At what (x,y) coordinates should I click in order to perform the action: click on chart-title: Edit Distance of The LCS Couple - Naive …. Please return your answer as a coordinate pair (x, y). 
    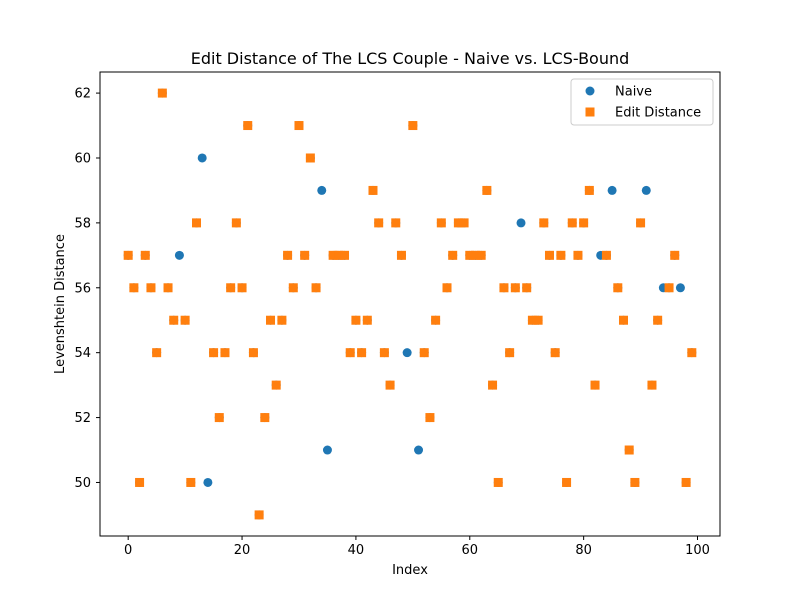
    Looking at the image, I should click on (410, 58).